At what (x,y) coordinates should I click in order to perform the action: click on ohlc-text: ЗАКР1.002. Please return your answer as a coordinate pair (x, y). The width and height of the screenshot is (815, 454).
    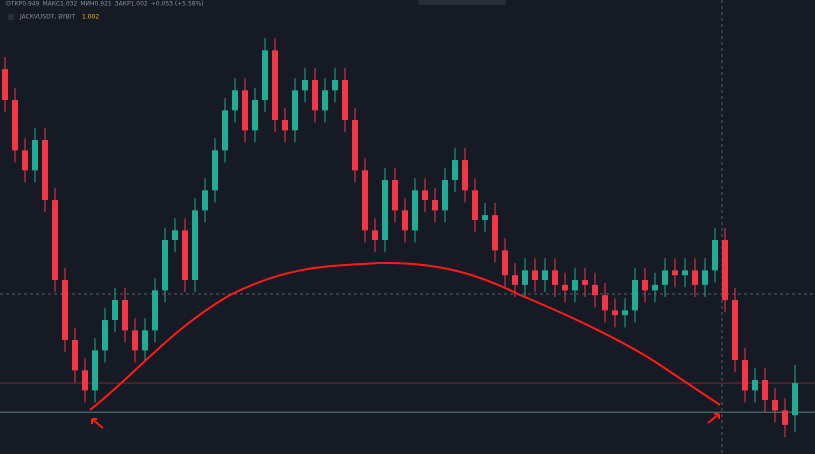
    Looking at the image, I should click on (131, 4).